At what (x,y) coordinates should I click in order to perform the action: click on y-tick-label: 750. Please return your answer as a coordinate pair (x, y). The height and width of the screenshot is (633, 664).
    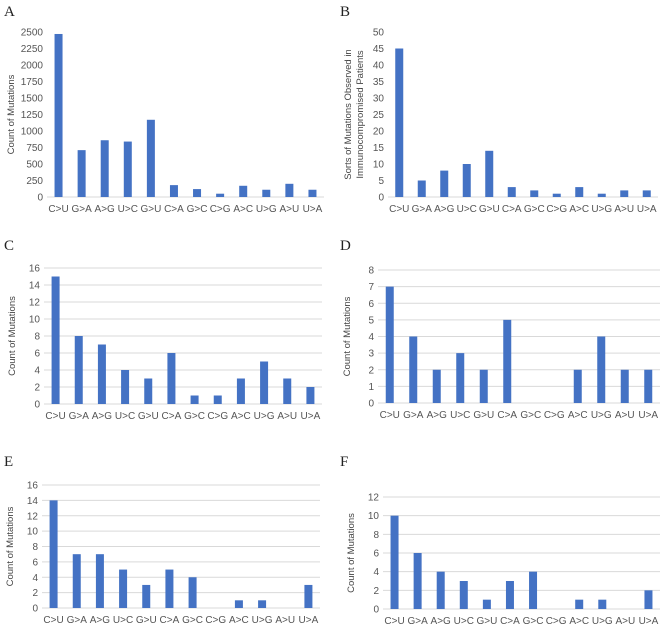
    Looking at the image, I should click on (34, 148).